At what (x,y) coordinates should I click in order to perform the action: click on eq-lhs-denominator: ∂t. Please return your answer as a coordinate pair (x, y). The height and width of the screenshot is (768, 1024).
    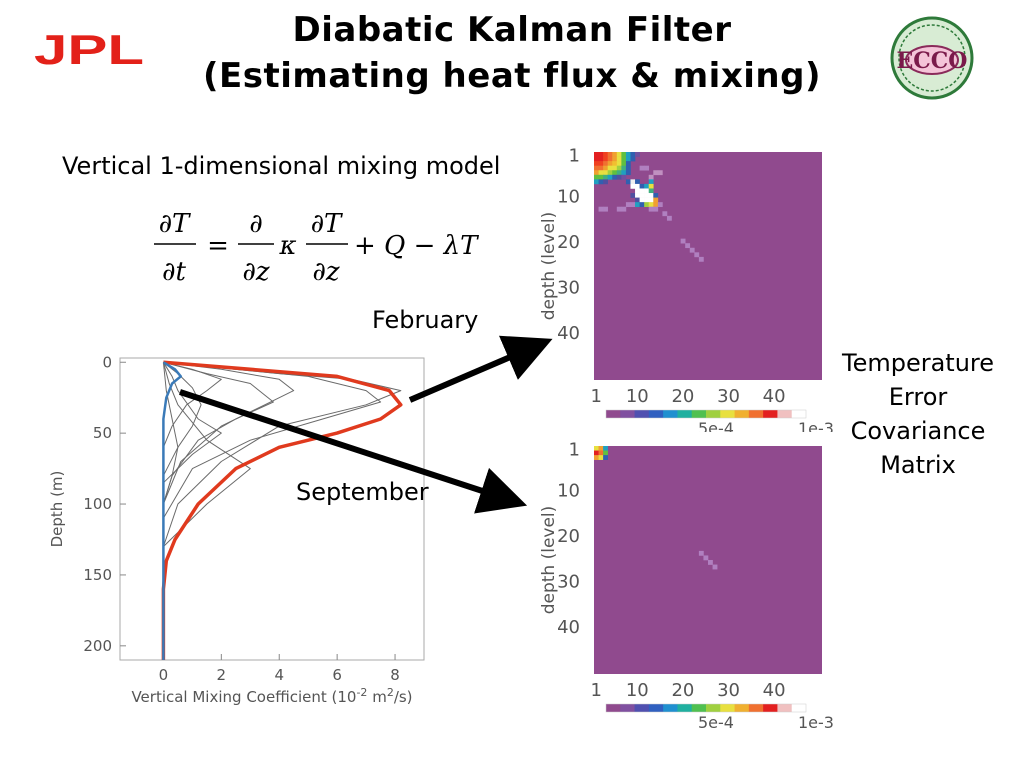
    Looking at the image, I should click on (174, 272).